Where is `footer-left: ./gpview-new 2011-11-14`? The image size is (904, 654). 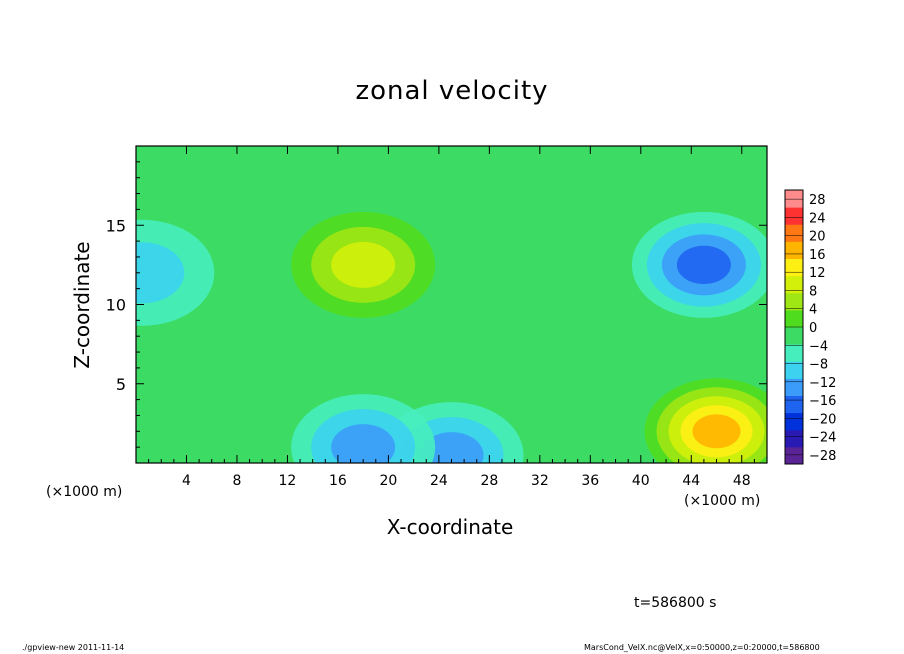 footer-left: ./gpview-new 2011-11-14 is located at coordinates (73, 647).